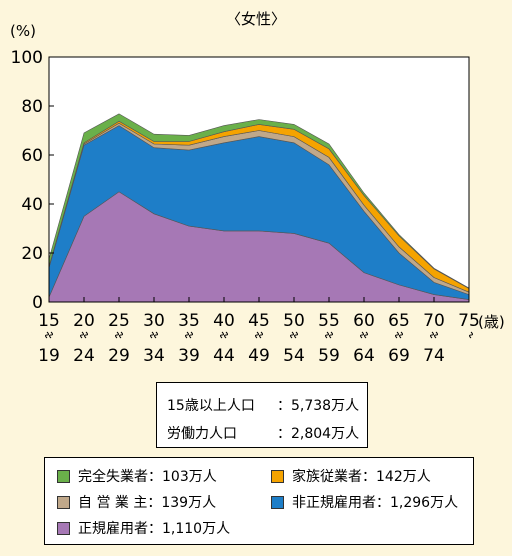  What do you see at coordinates (27, 58) in the screenshot?
I see `y-tick-label: 100` at bounding box center [27, 58].